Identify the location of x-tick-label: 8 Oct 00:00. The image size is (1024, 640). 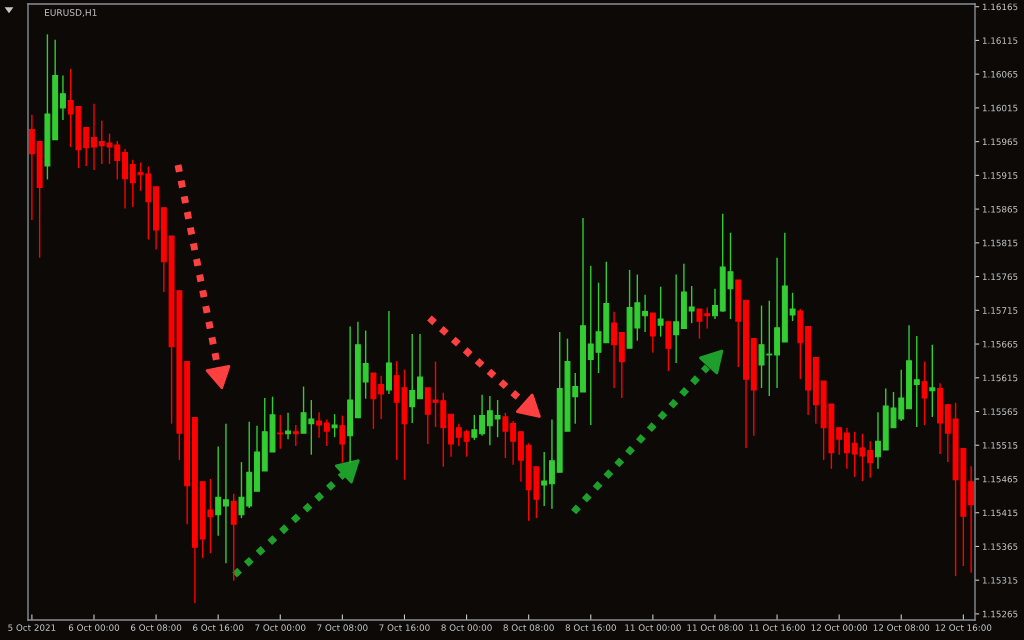
(466, 627).